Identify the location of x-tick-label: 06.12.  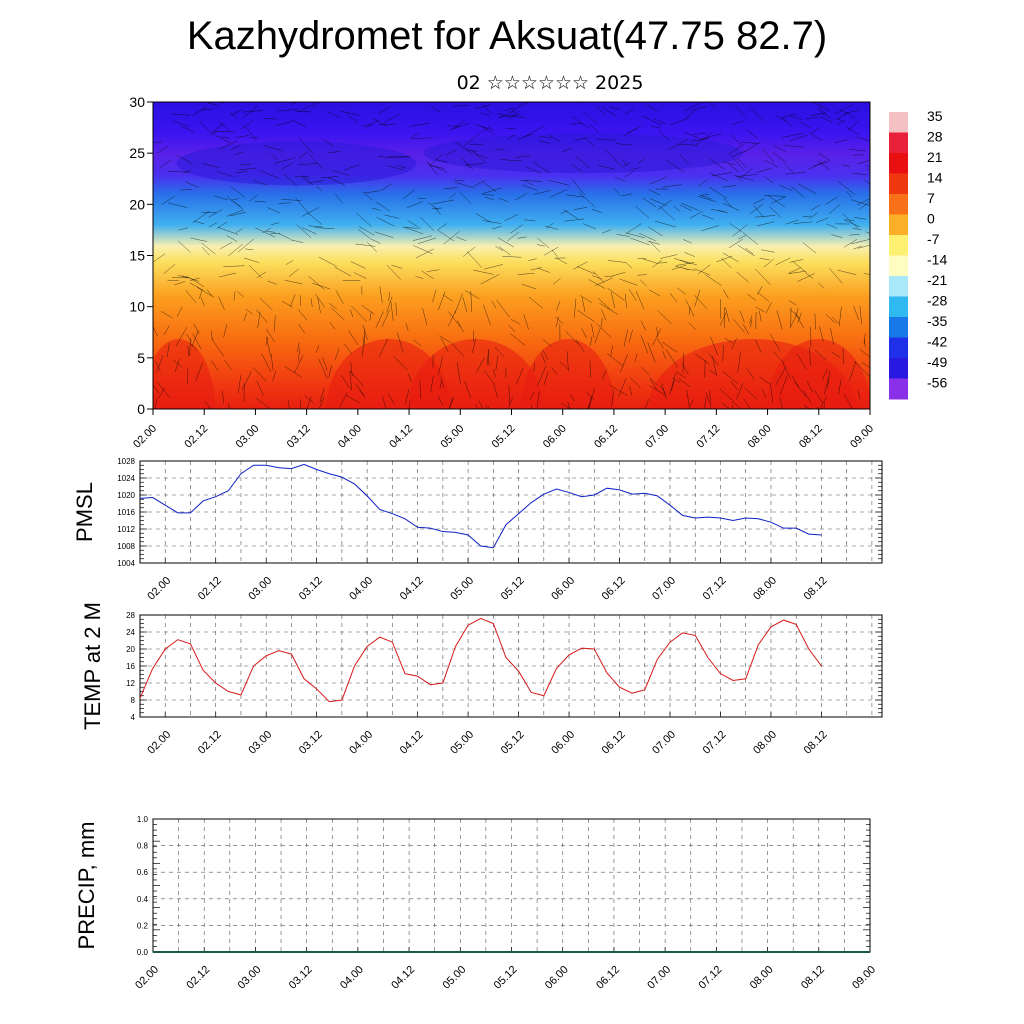
(614, 589).